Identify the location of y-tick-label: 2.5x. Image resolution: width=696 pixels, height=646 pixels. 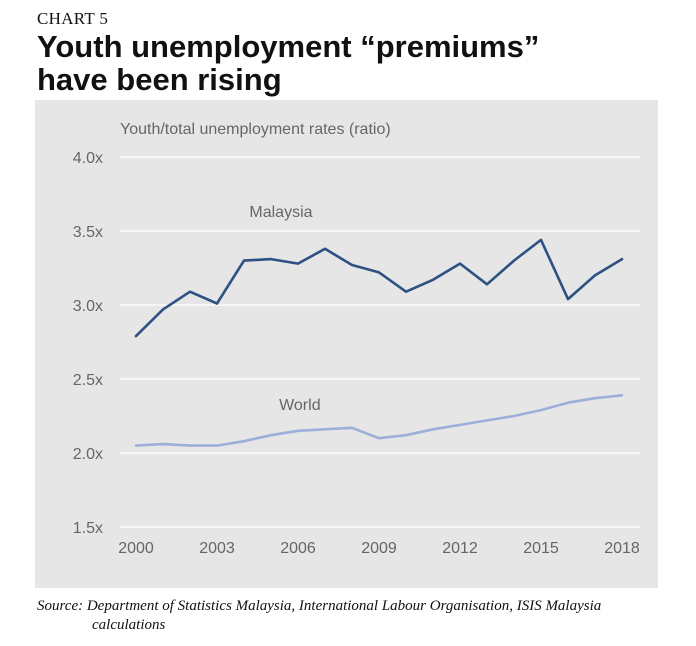
(88, 380).